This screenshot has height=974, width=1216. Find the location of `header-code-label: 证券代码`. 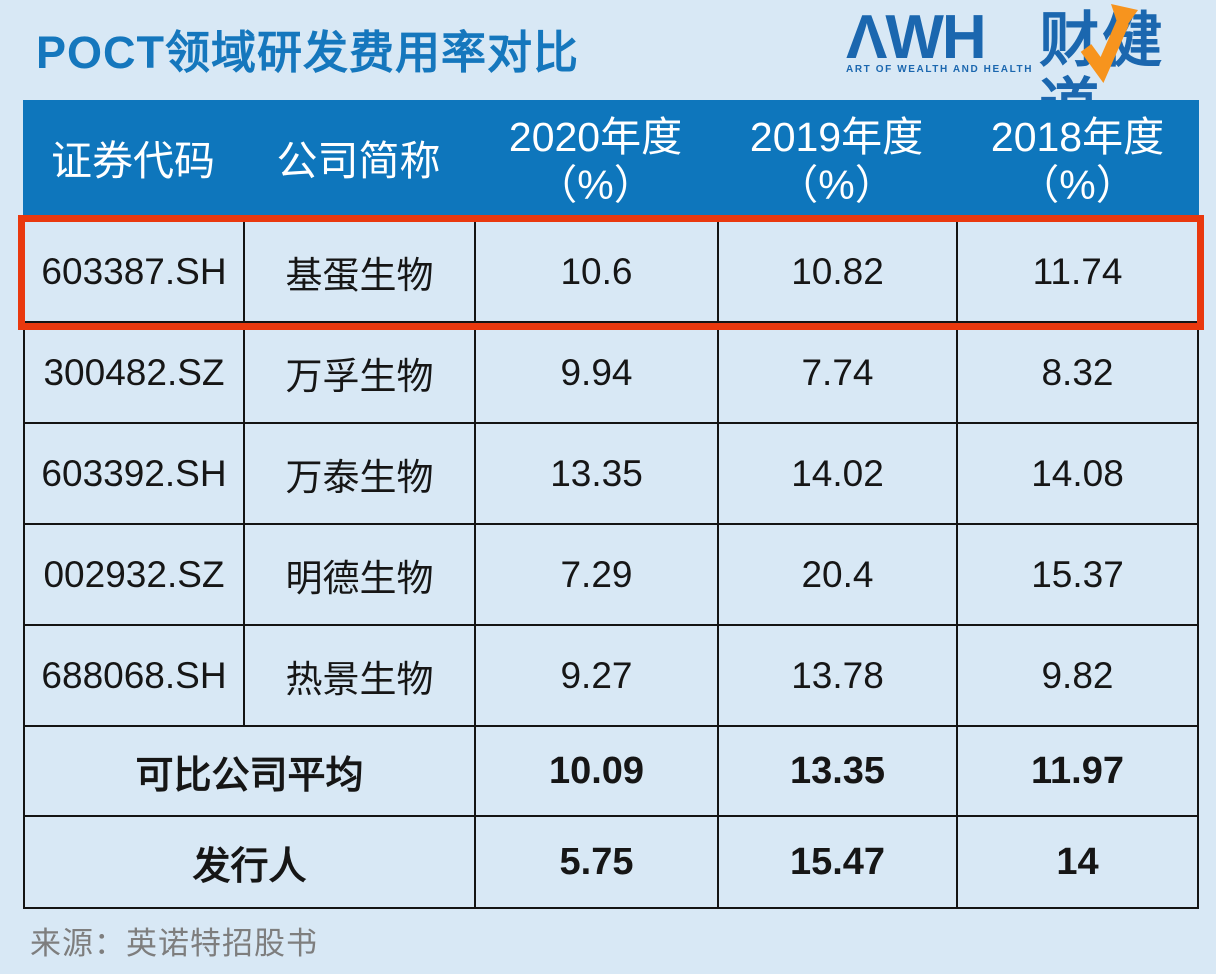

header-code-label: 证券代码 is located at coordinates (133, 160).